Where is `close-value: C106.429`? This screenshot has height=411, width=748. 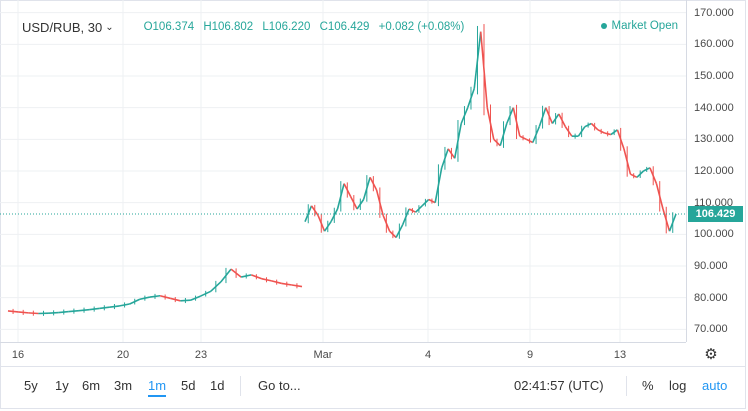
close-value: C106.429 is located at coordinates (344, 27).